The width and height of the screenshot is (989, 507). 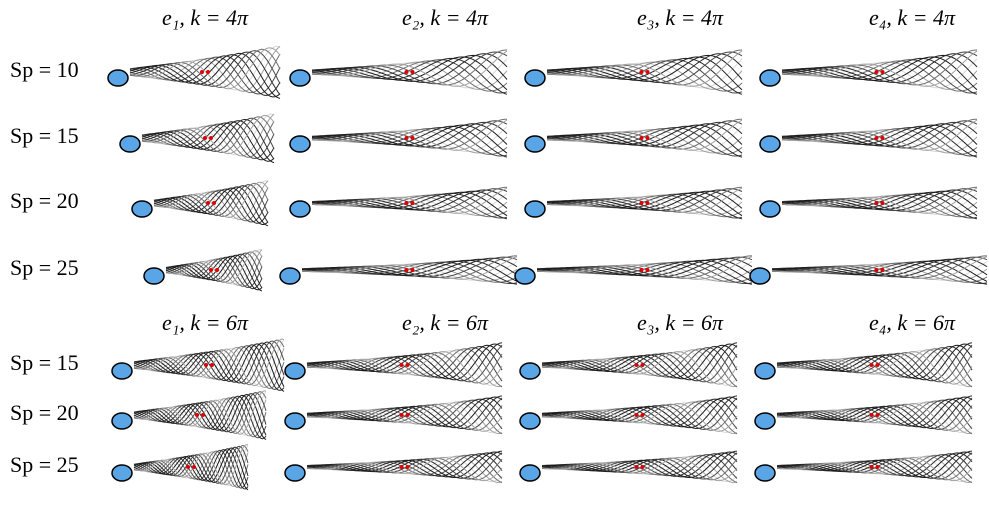 What do you see at coordinates (205, 17) in the screenshot?
I see `column-header: e₁, k = 4π` at bounding box center [205, 17].